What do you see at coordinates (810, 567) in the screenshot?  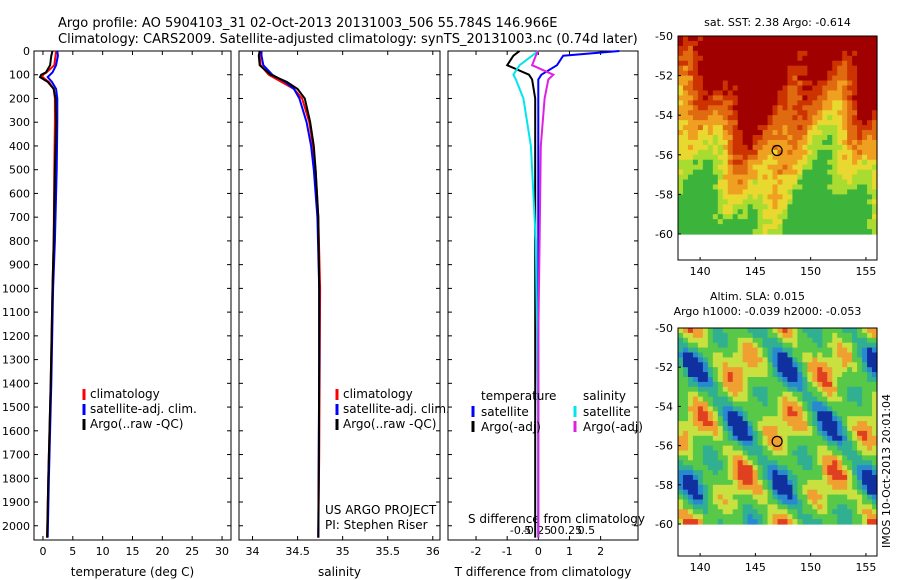 I see `sla-map-xtick-label: 150` at bounding box center [810, 567].